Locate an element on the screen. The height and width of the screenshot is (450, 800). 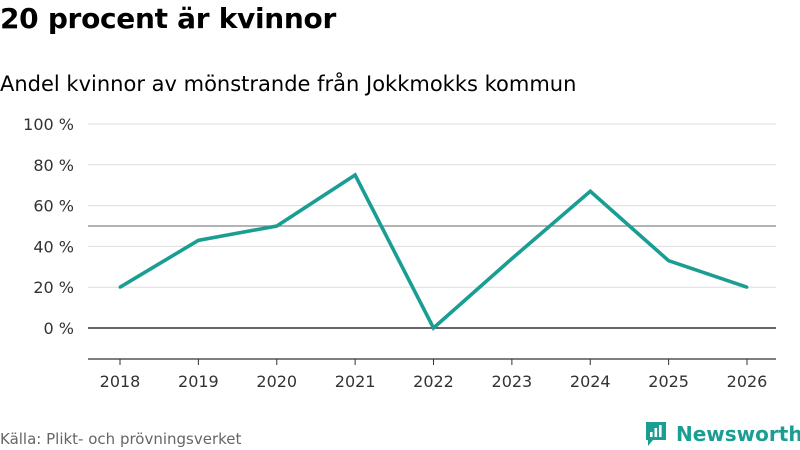
x-tick-label: 2024 is located at coordinates (590, 381).